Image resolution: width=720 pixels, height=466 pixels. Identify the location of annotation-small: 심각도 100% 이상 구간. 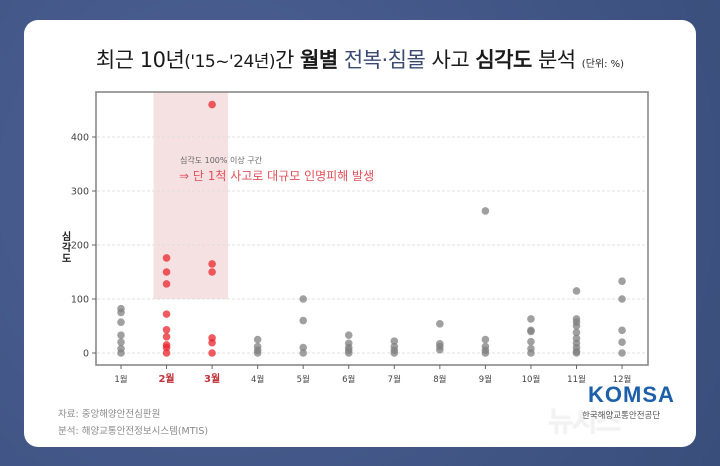
(221, 160).